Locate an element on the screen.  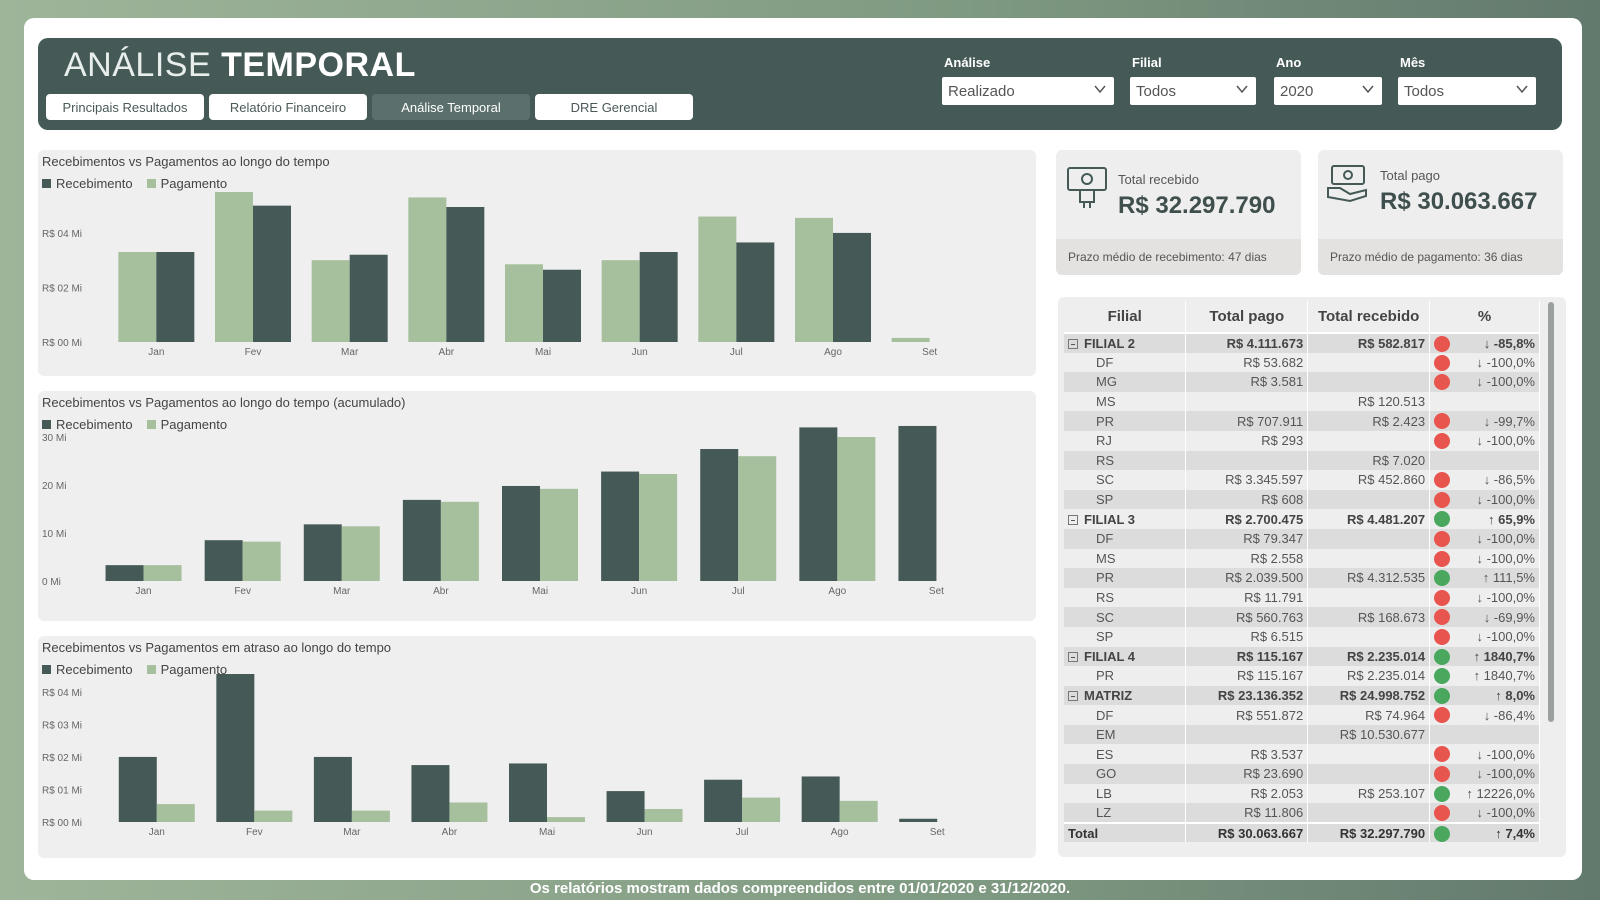
table-row: MS R$ 2.558 ↓ -100,0% is located at coordinates (1302, 558).